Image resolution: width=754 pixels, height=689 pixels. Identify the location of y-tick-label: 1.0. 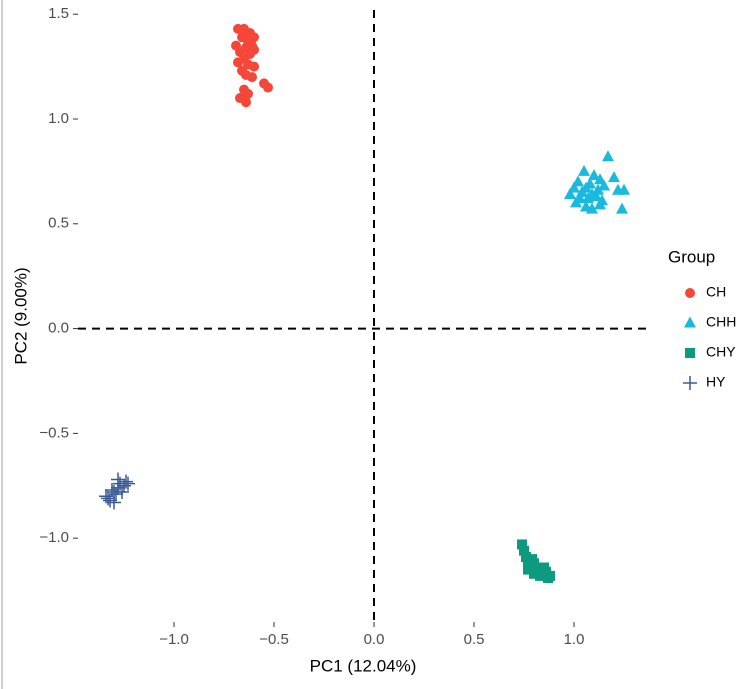
(58, 118).